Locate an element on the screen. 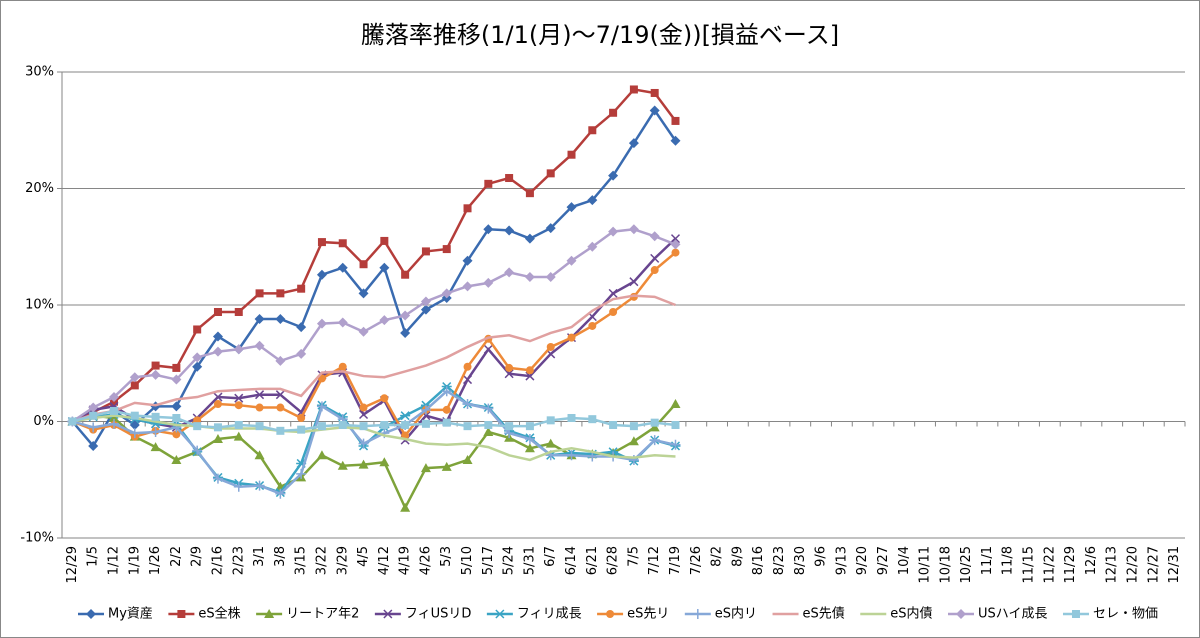 Image resolution: width=1200 pixels, height=638 pixels. legend-item: eS先リ is located at coordinates (633, 614).